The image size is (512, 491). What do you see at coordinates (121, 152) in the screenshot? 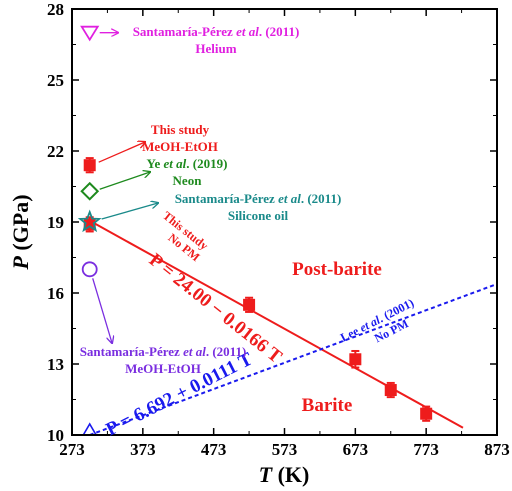
I see `arrow-this-study` at bounding box center [121, 152].